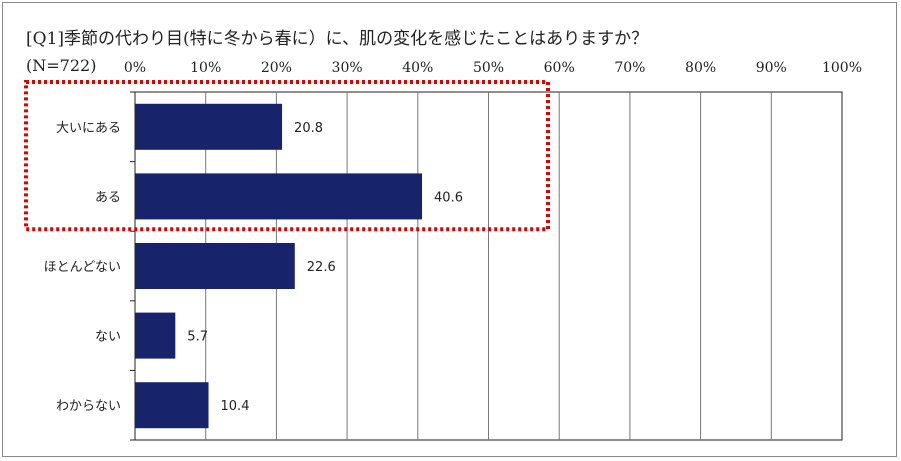 The width and height of the screenshot is (901, 461). I want to click on value-label: 20.8, so click(308, 128).